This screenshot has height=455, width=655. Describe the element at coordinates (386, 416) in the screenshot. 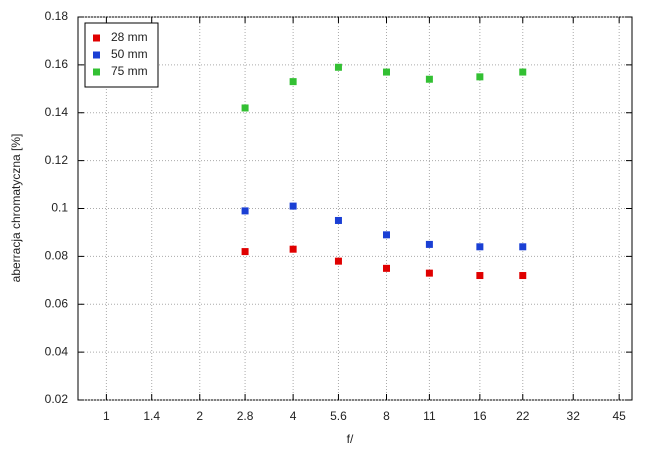

I see `x-tick-label: 8` at that location.